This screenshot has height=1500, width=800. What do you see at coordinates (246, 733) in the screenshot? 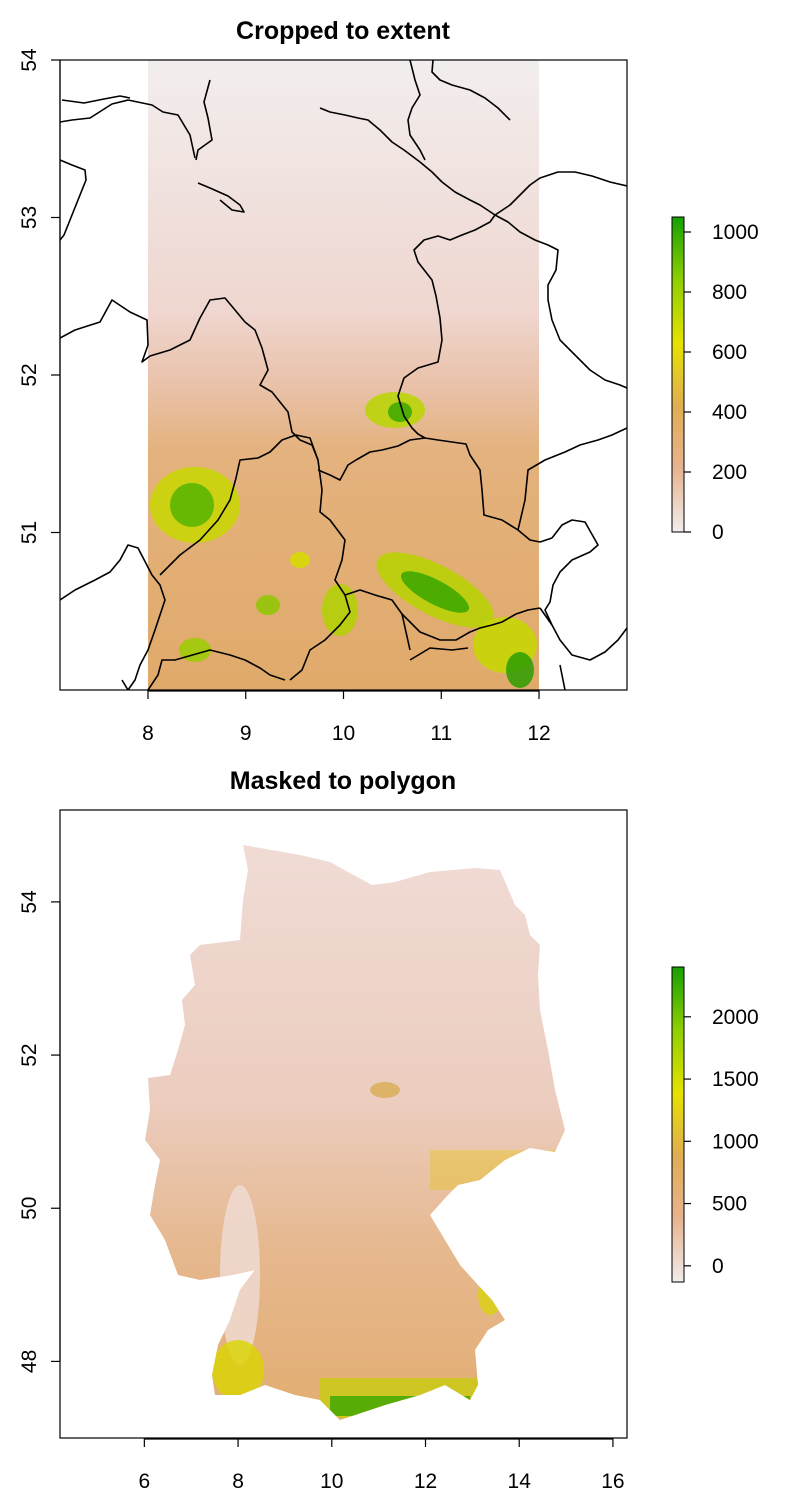
I see `x-tick-label: 9` at bounding box center [246, 733].